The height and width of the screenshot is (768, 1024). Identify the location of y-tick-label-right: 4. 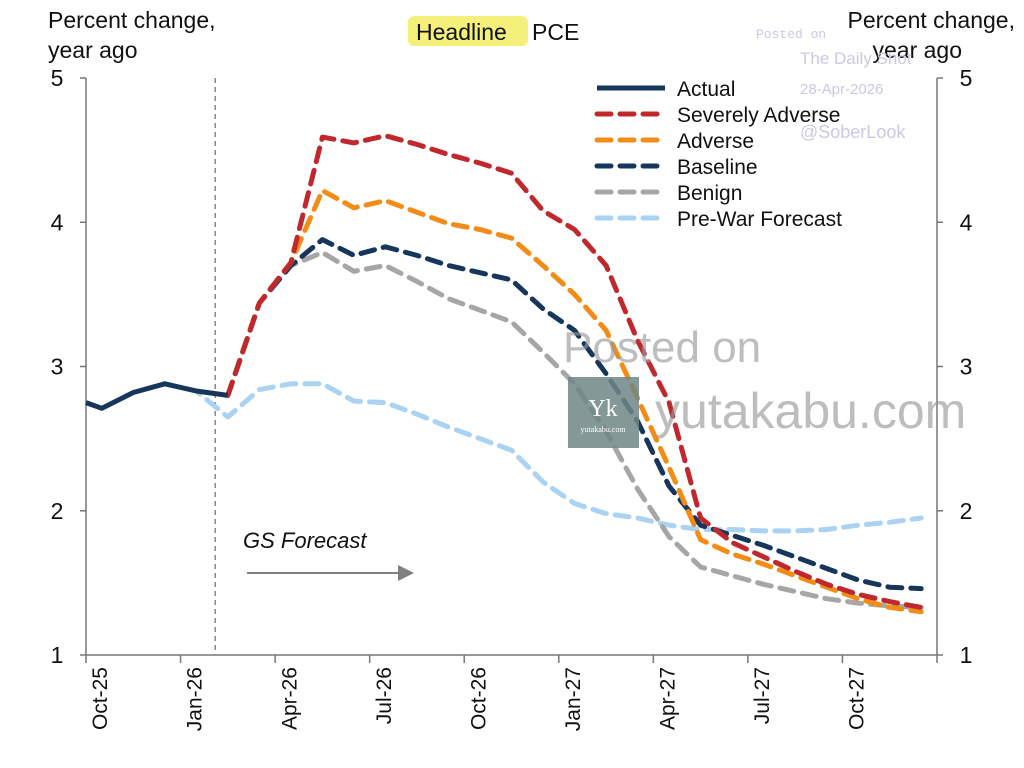
(966, 222).